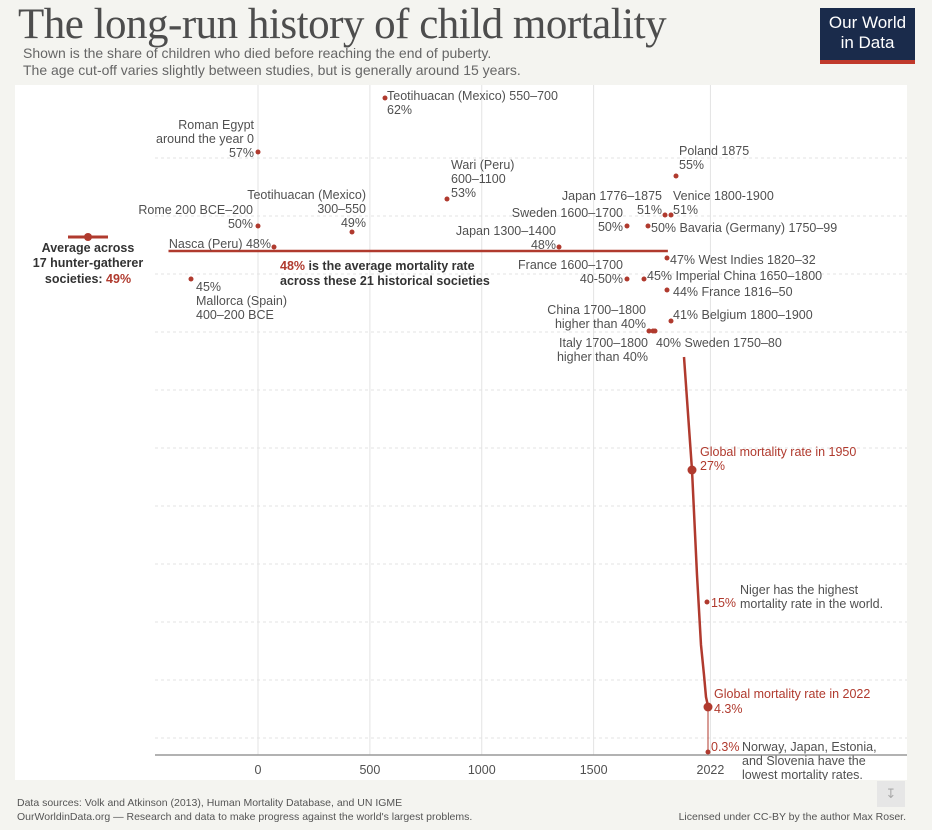  I want to click on data-point-label: Mallorca (Spain), so click(241, 301).